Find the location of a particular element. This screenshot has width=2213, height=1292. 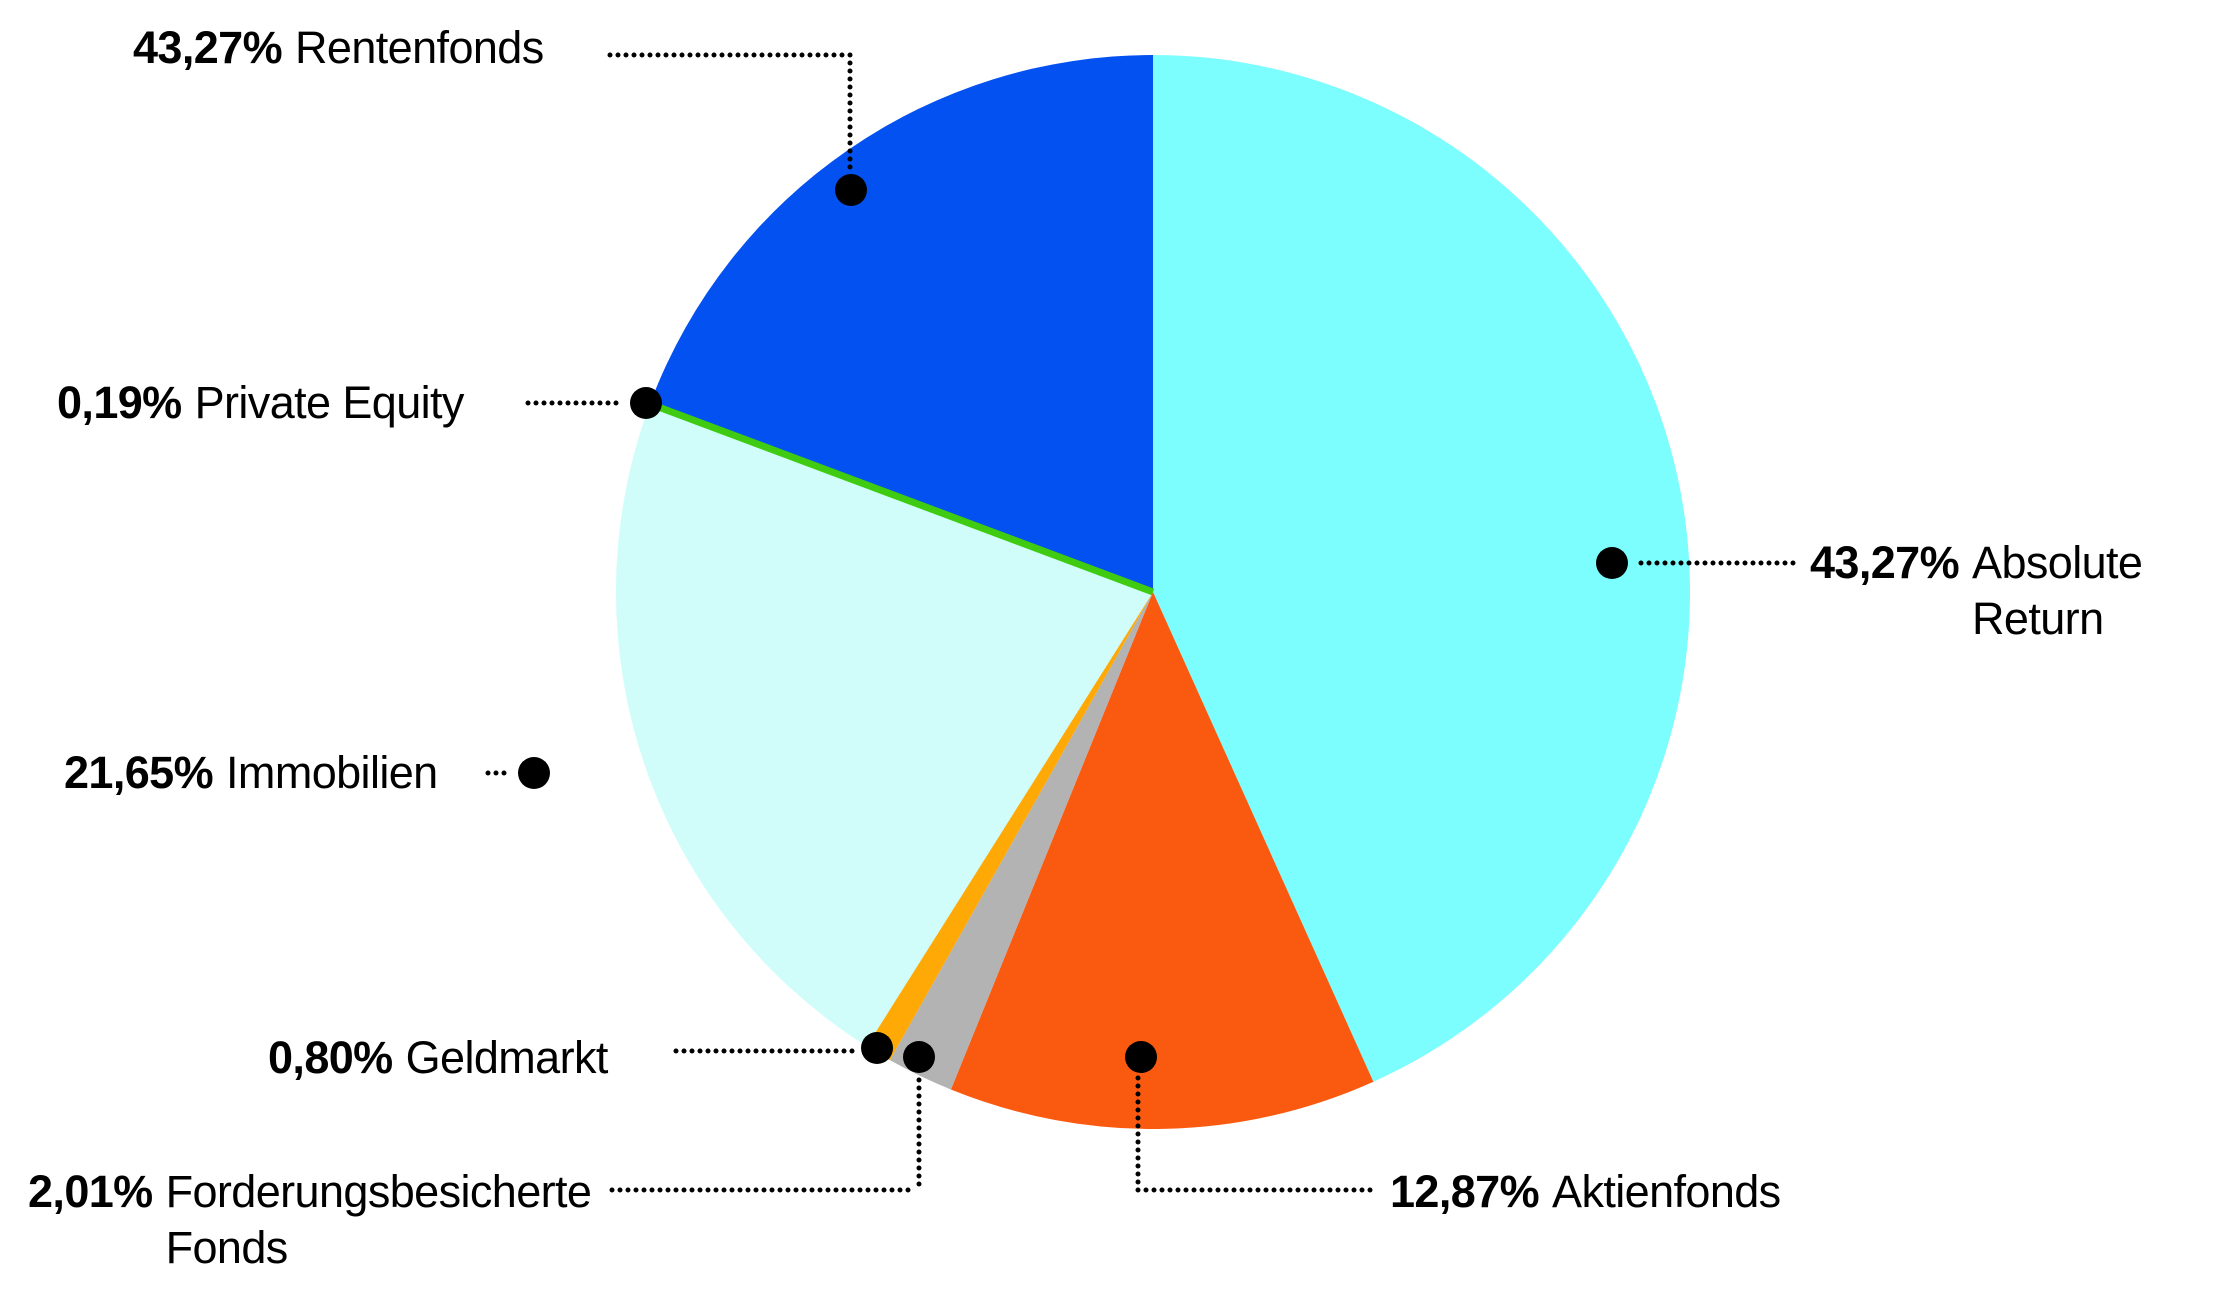

label-immobilien: 21,65% Immobilien is located at coordinates (251, 773).